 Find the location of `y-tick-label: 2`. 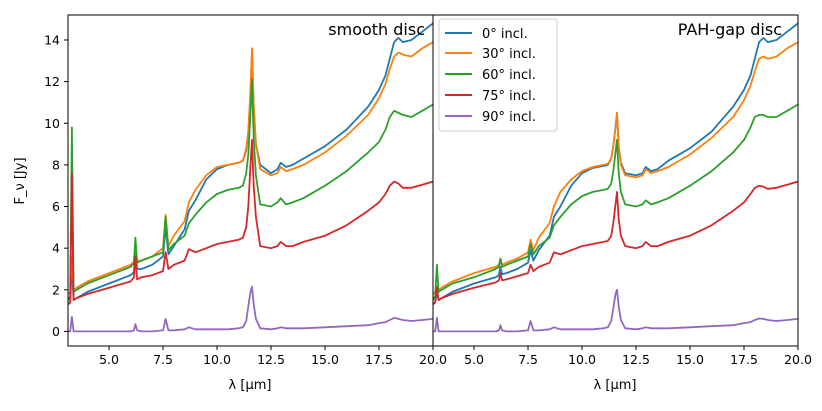

y-tick-label: 2 is located at coordinates (56, 289).